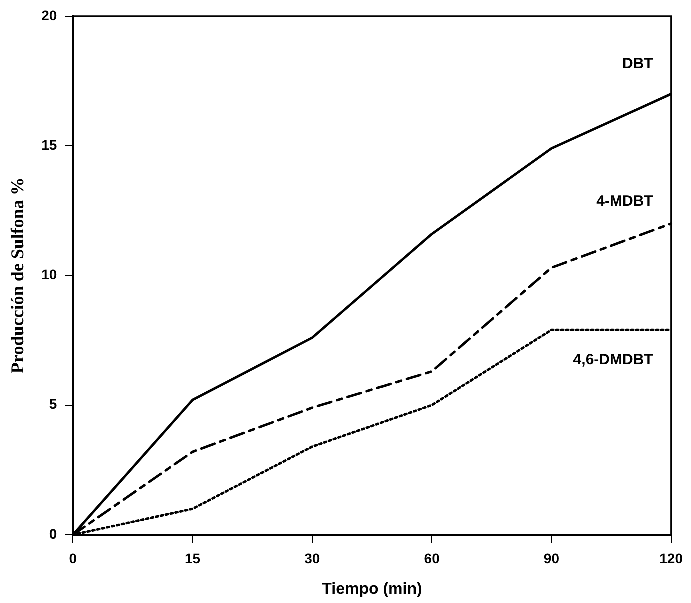 Image resolution: width=691 pixels, height=603 pixels. Describe the element at coordinates (672, 558) in the screenshot. I see `x-tick-label: 120` at that location.